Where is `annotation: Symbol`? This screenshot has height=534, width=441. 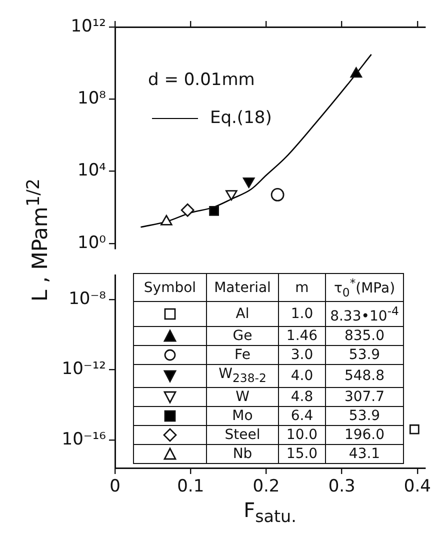 annotation: Symbol is located at coordinates (170, 288).